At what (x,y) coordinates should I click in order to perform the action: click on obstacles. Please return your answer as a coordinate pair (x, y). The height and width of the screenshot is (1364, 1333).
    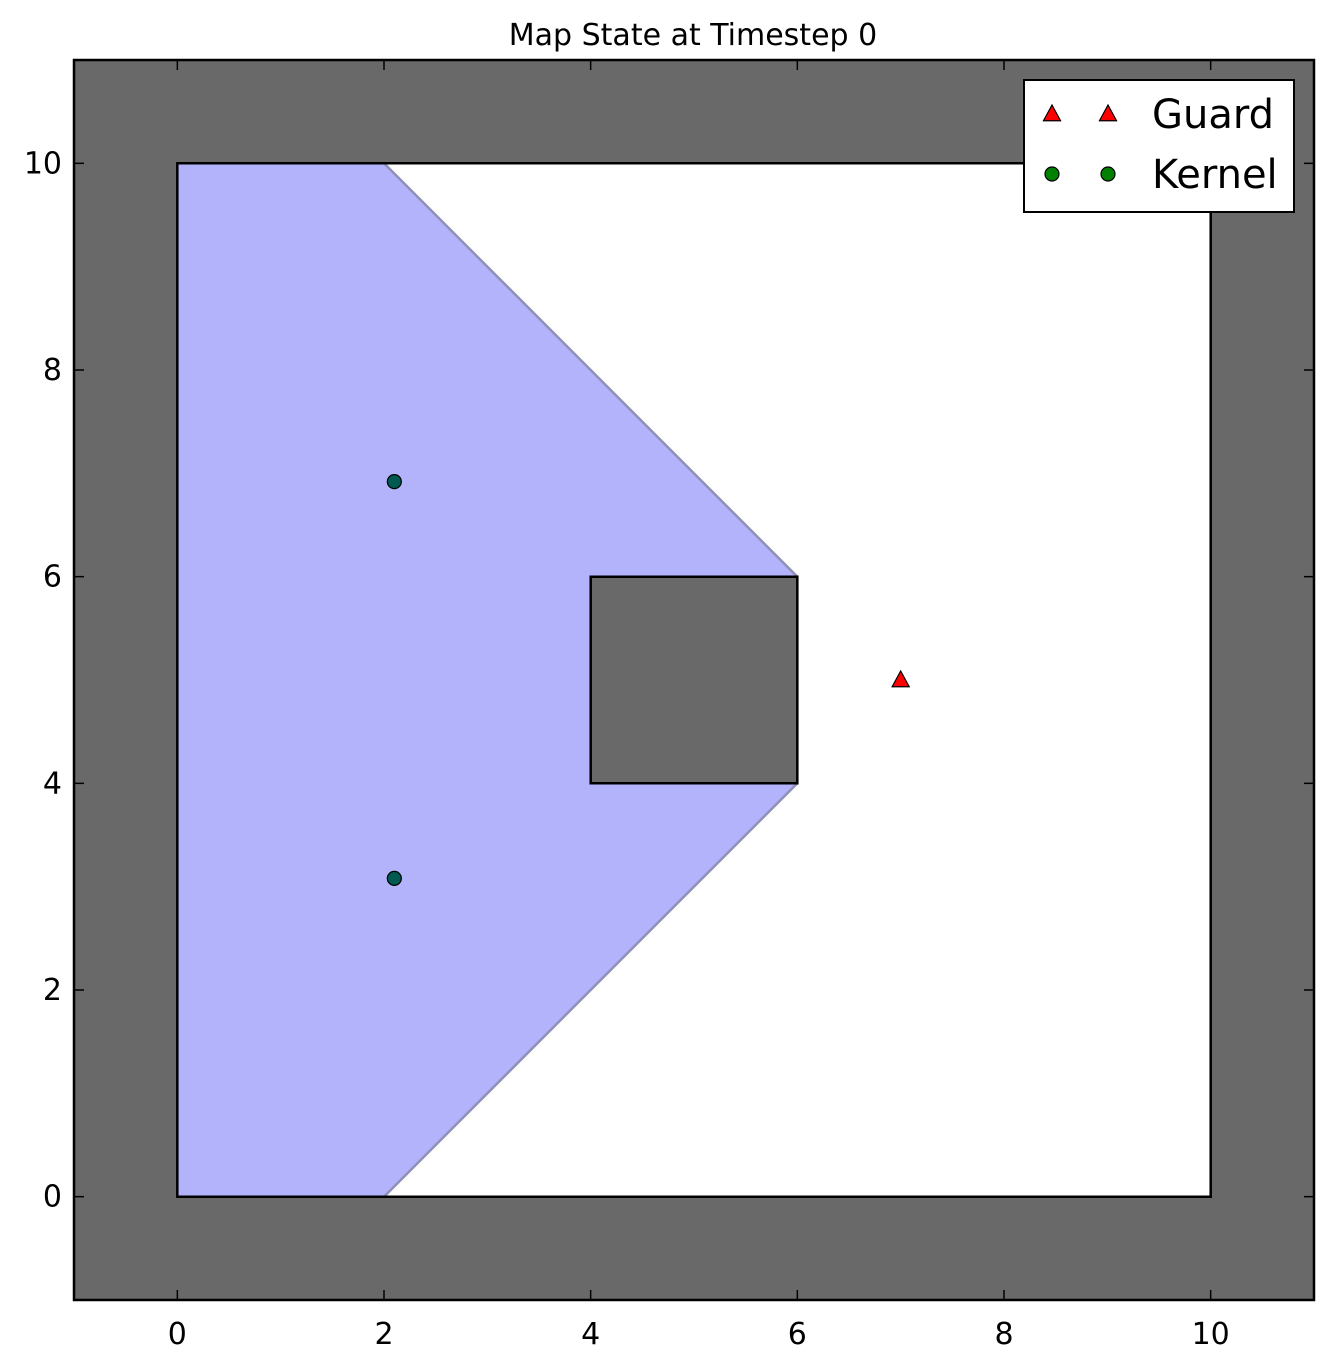
    Looking at the image, I should click on (694, 680).